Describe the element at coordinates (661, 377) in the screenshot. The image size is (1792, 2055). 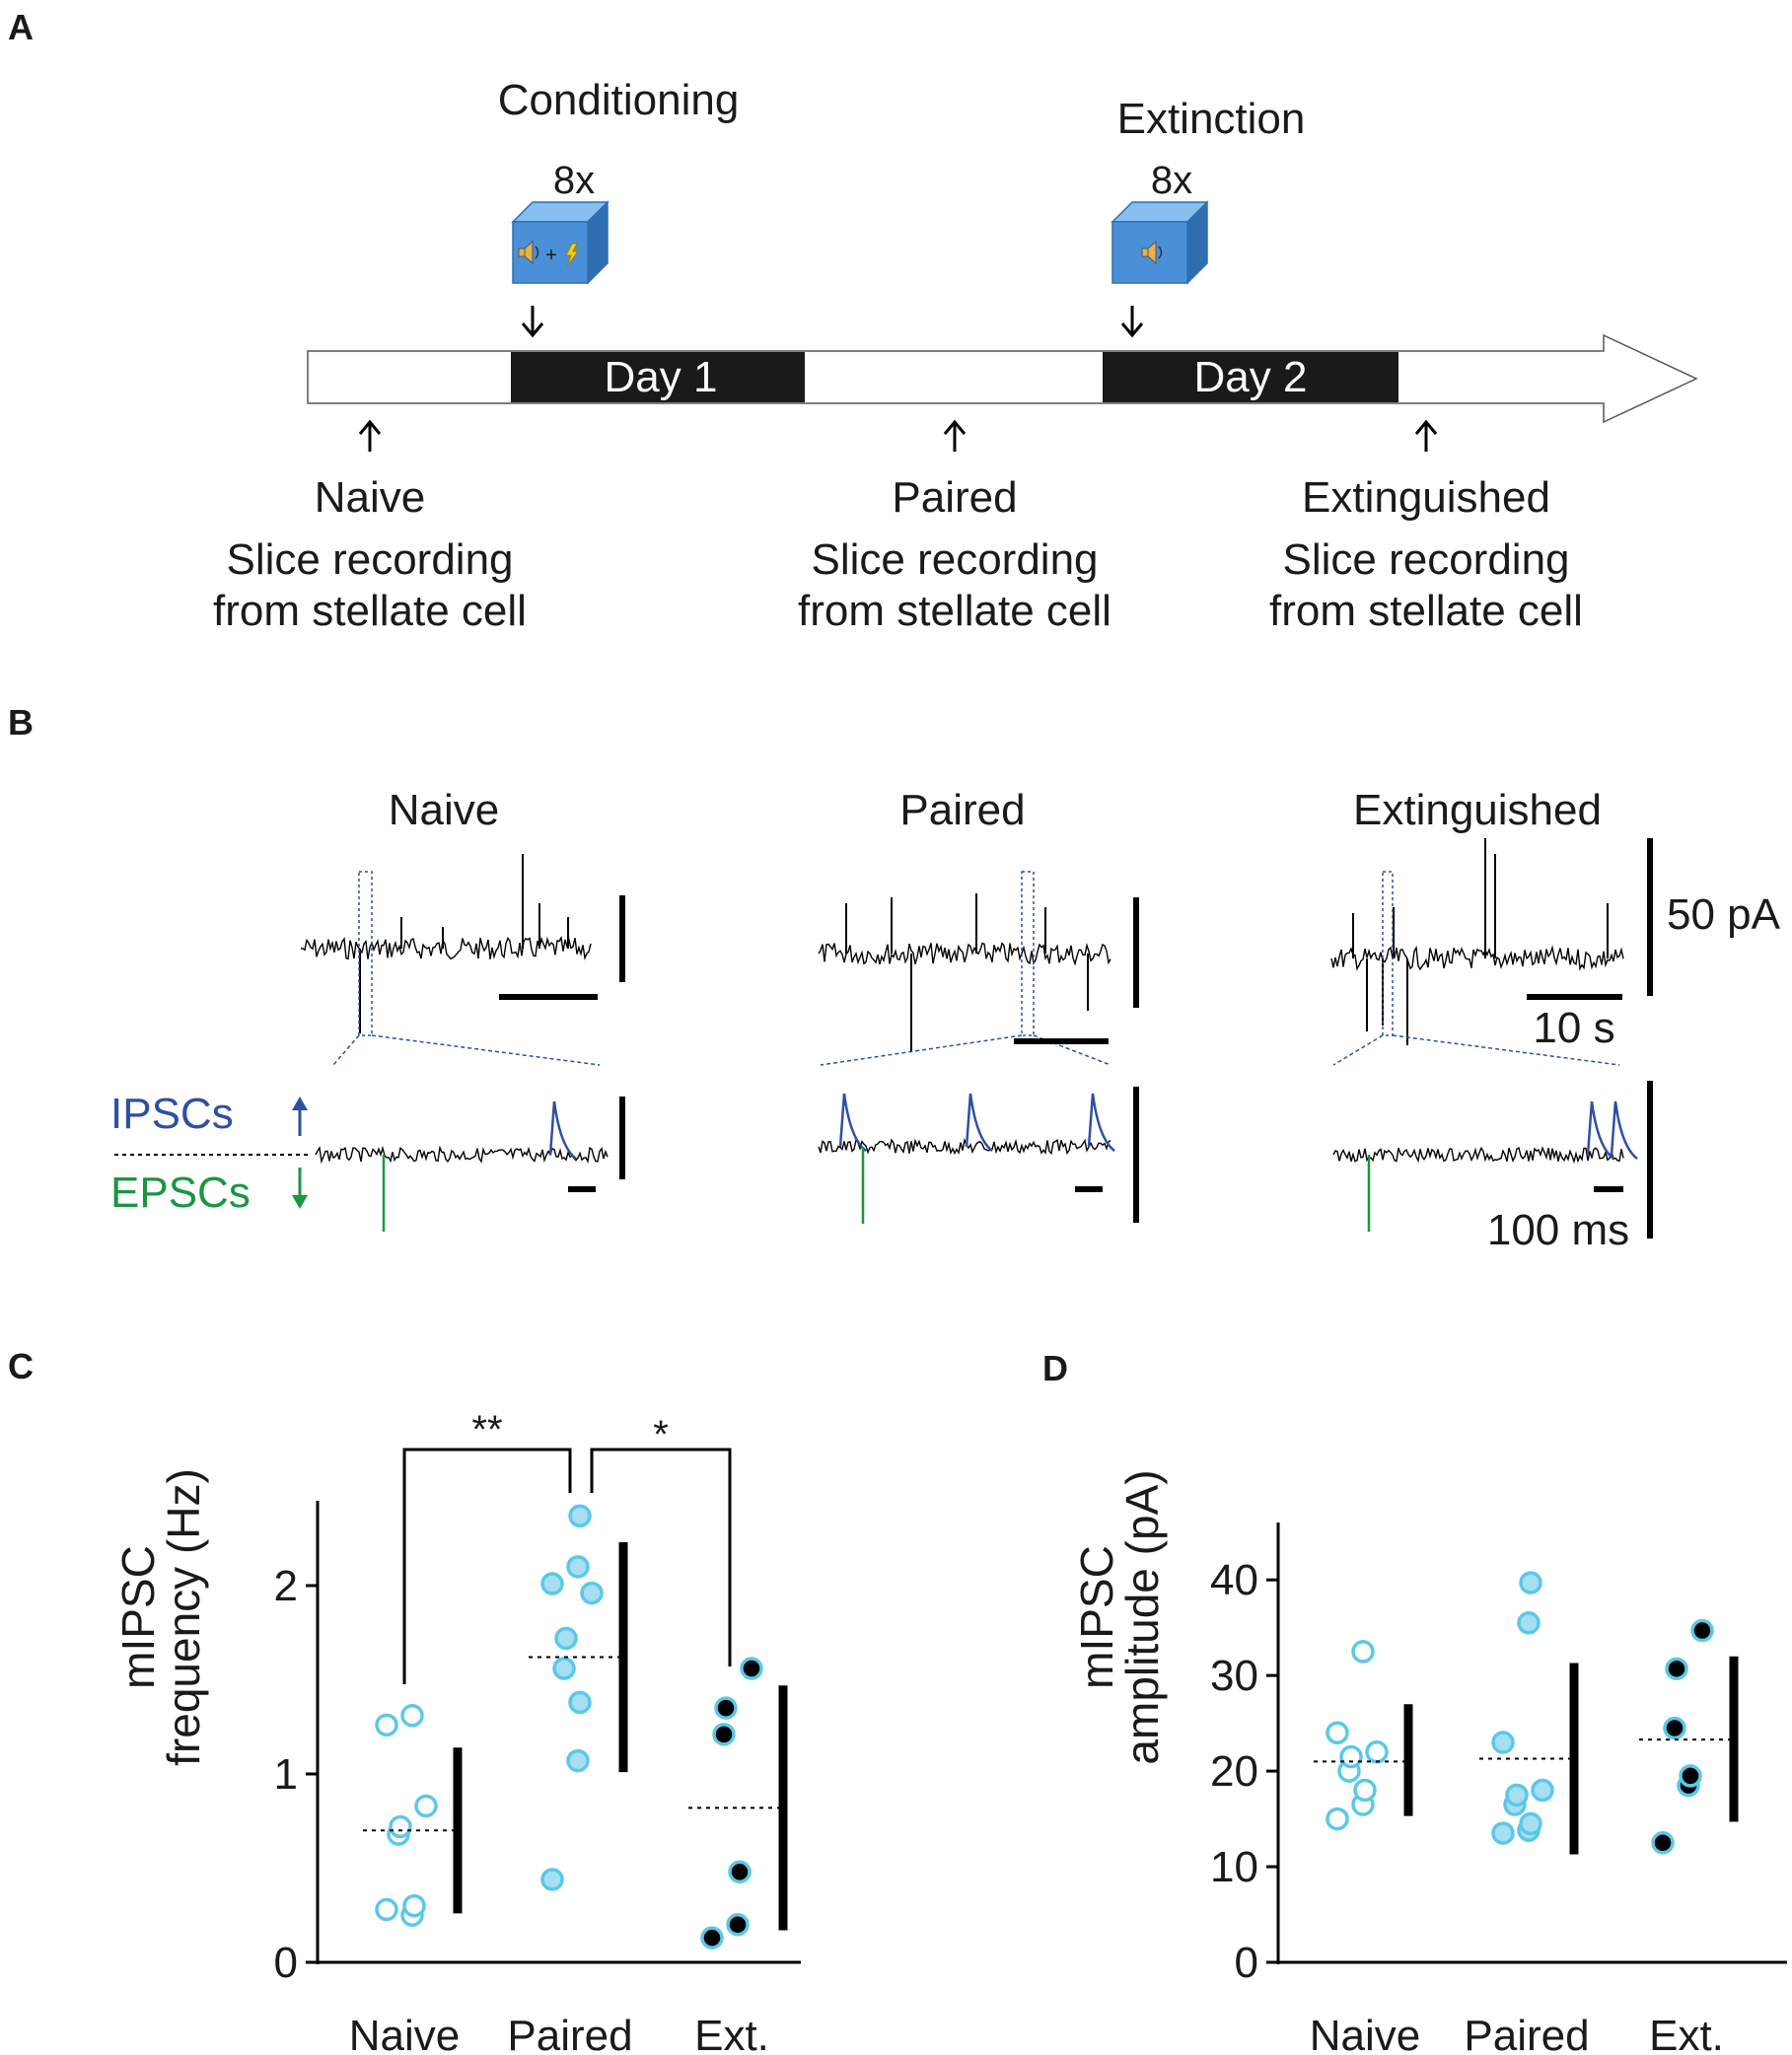
I see `day1-label: Day 1` at that location.